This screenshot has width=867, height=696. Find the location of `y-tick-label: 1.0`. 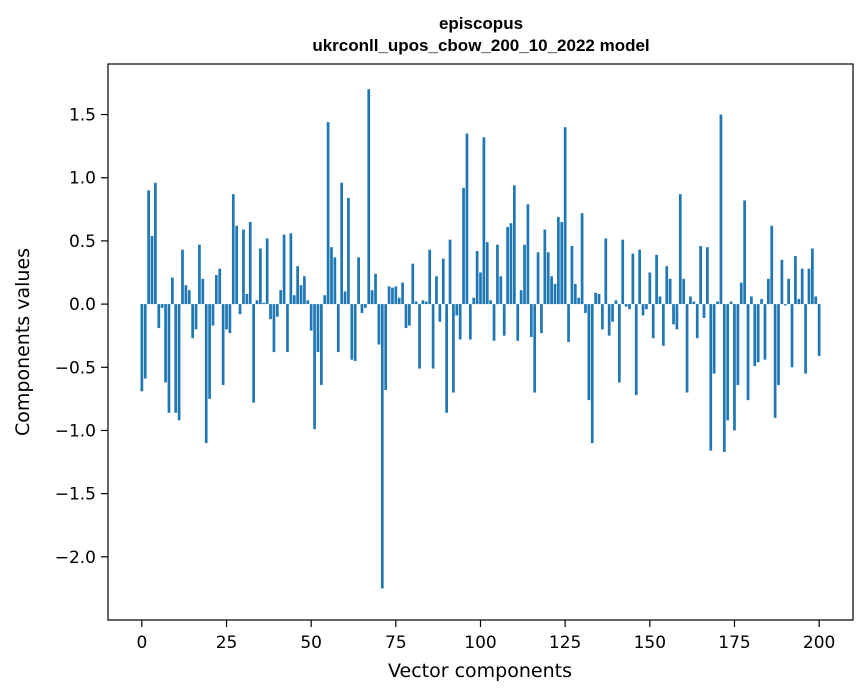

y-tick-label: 1.0 is located at coordinates (82, 179).